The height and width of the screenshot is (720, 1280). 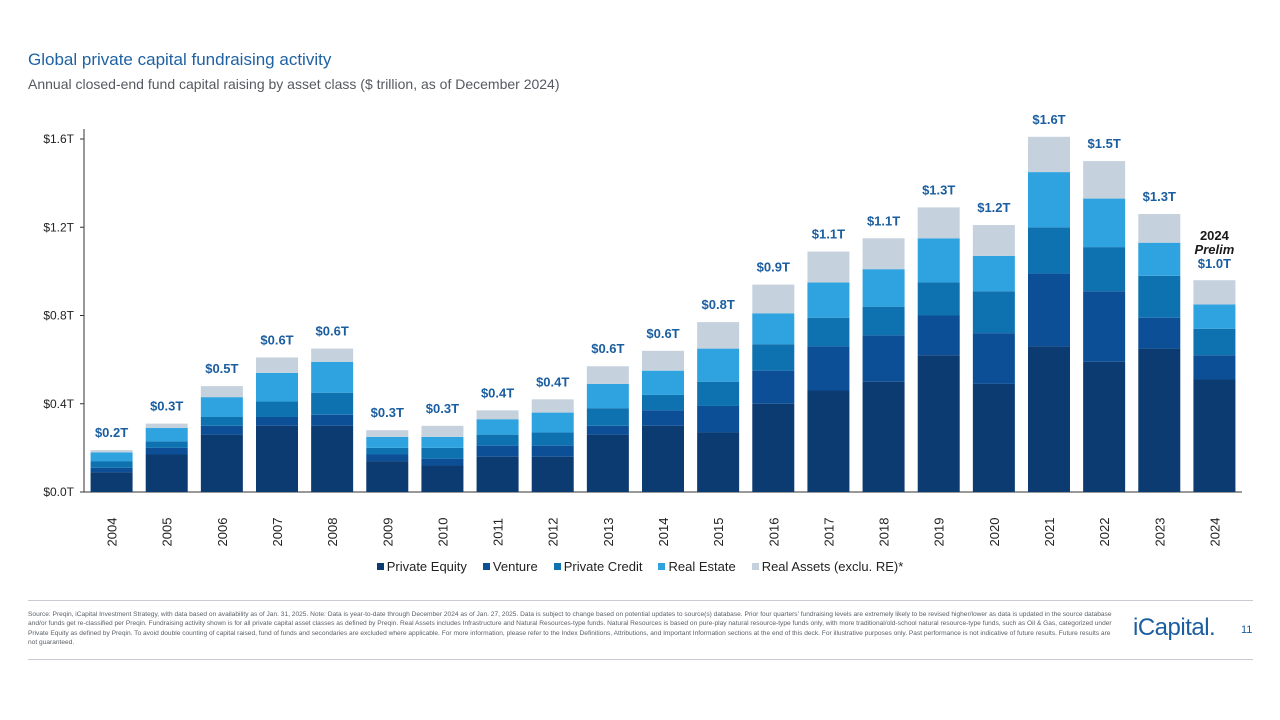 I want to click on page-number: 11, so click(x=1247, y=630).